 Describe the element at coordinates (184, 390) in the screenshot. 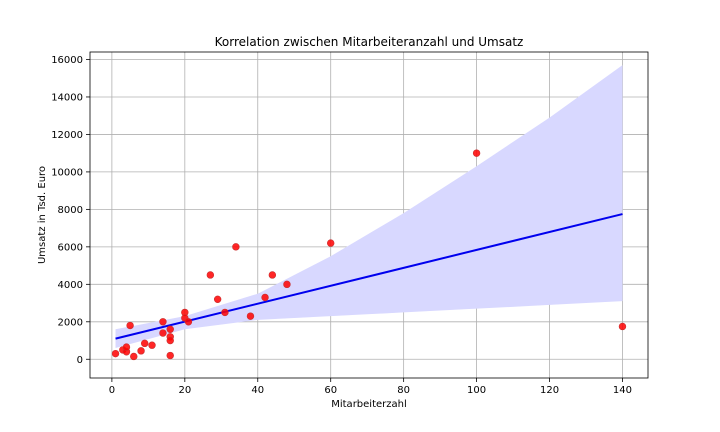

I see `x-tick-label: 20` at that location.